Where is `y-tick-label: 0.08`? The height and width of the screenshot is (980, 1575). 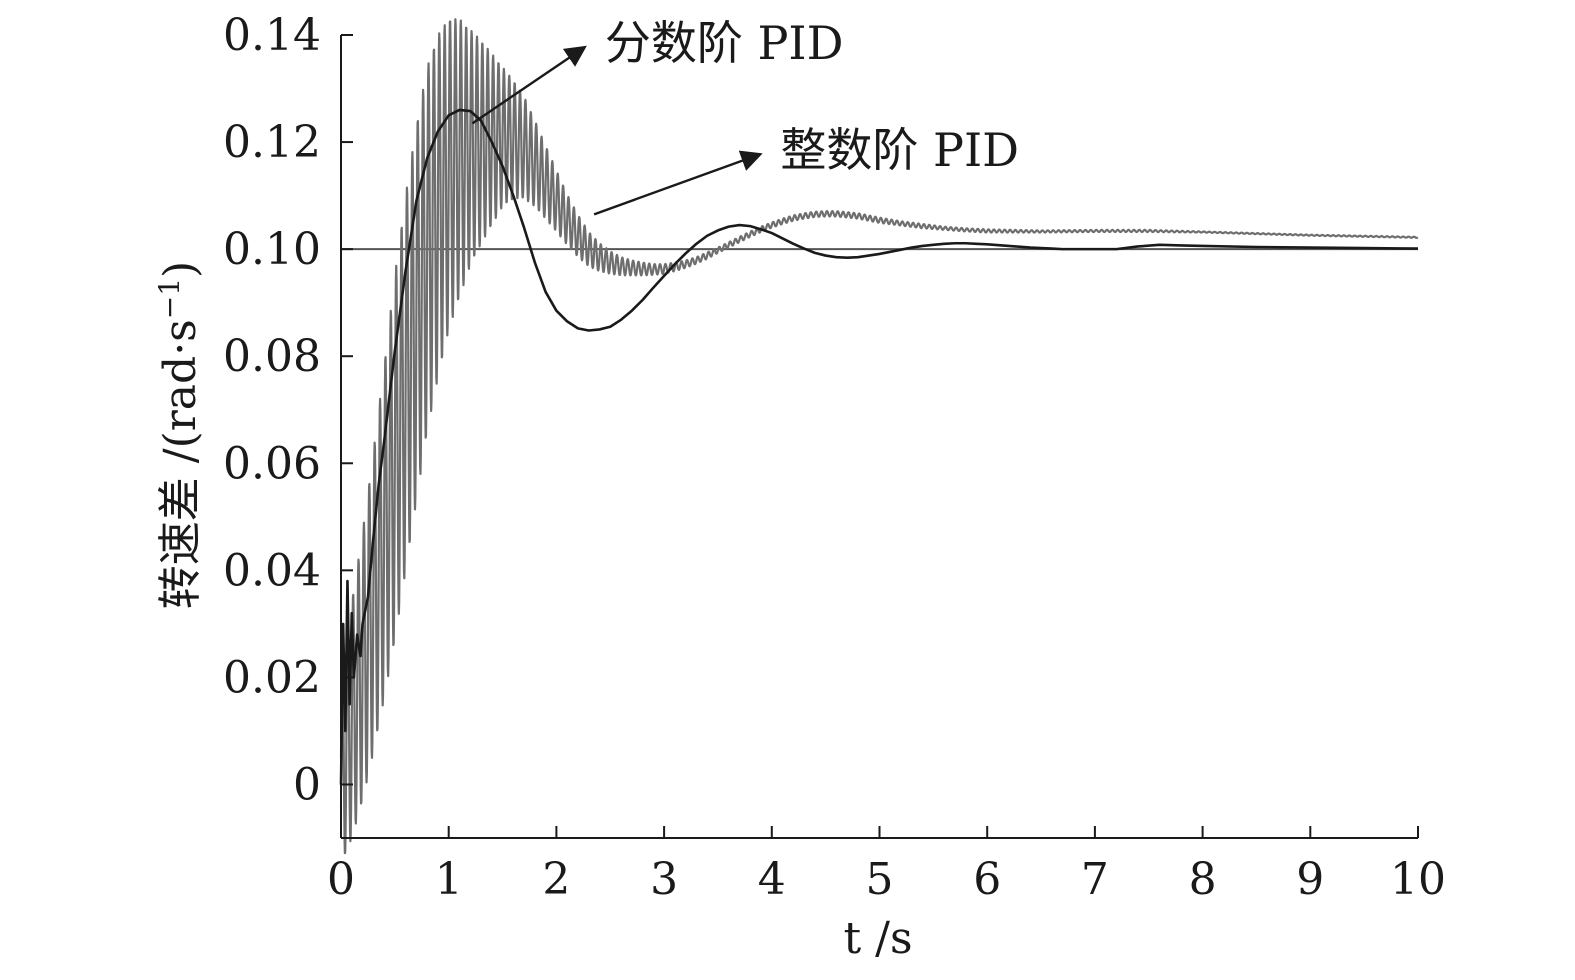
y-tick-label: 0.08 is located at coordinates (272, 356).